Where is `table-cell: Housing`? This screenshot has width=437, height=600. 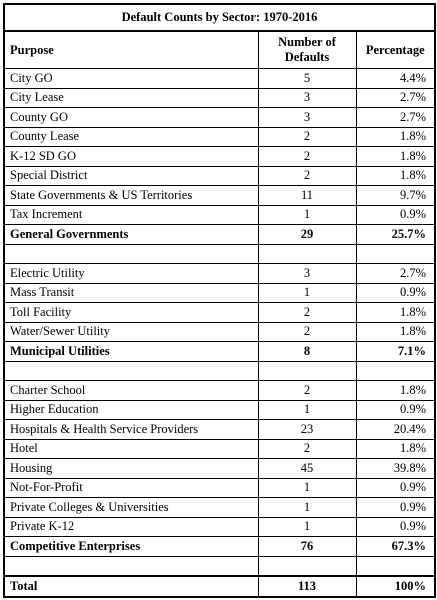
table-cell: Housing is located at coordinates (131, 468).